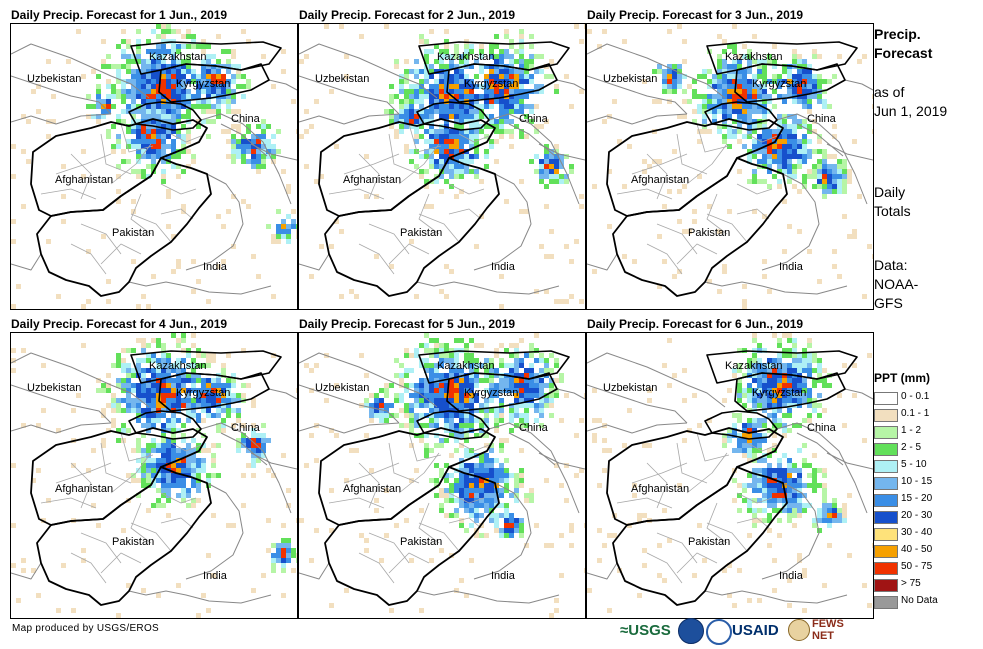  I want to click on legend-label: 0.1 - 1, so click(915, 413).